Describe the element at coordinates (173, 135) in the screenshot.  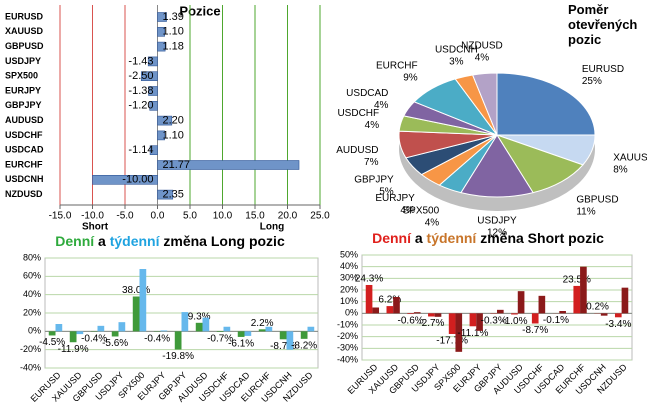
I see `value-label: 1.10` at that location.